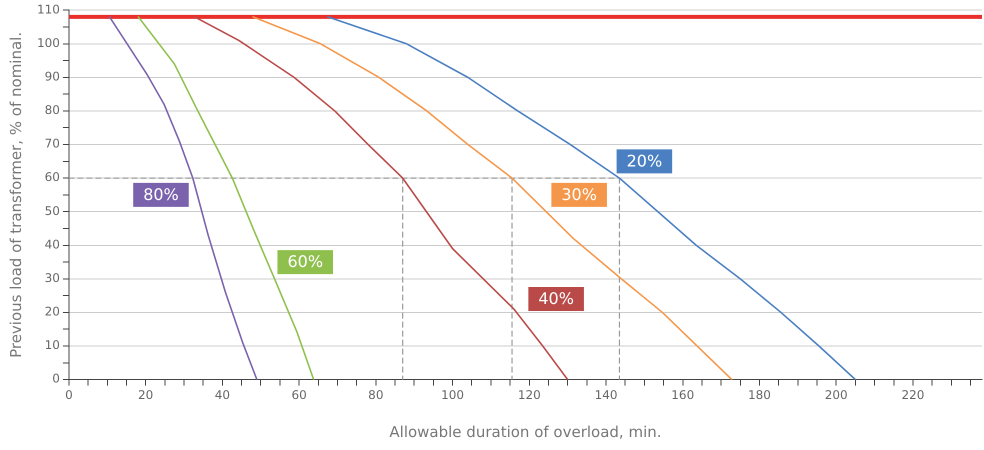 This screenshot has width=984, height=450. I want to click on y-tick-label: 0, so click(56, 379).